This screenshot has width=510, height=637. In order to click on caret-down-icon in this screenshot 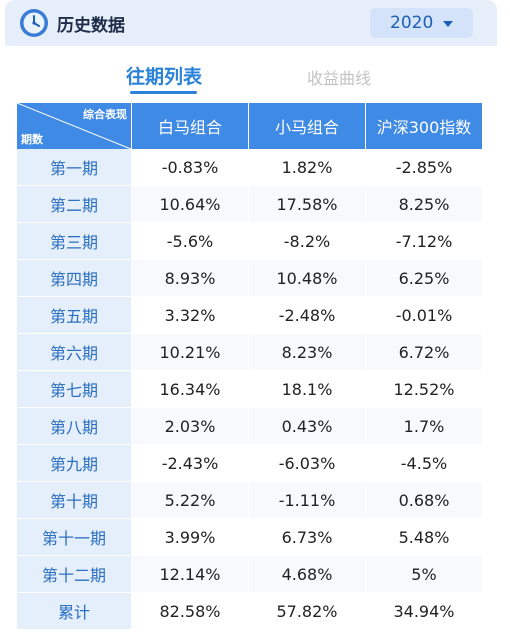, I will do `click(448, 24)`.